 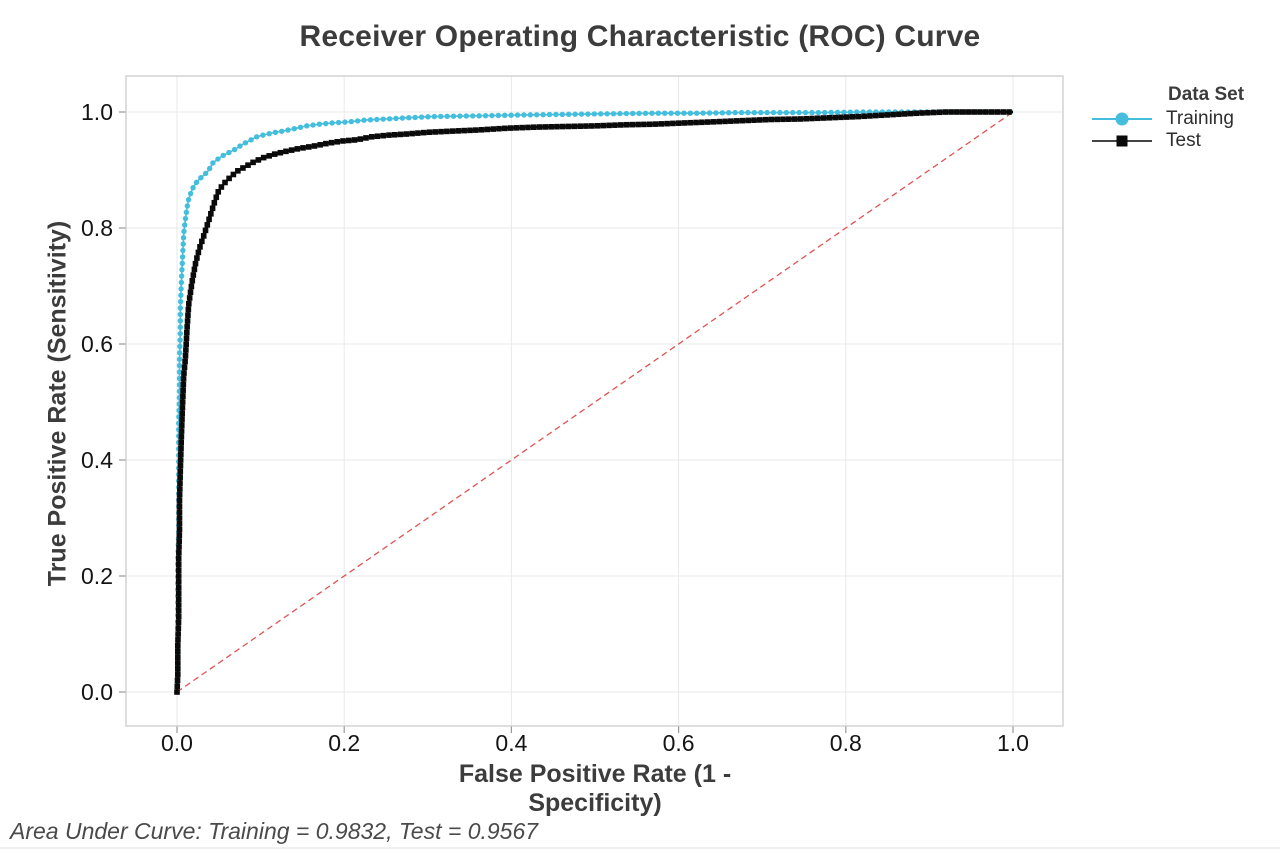 I want to click on test-square-icon, so click(x=1122, y=141).